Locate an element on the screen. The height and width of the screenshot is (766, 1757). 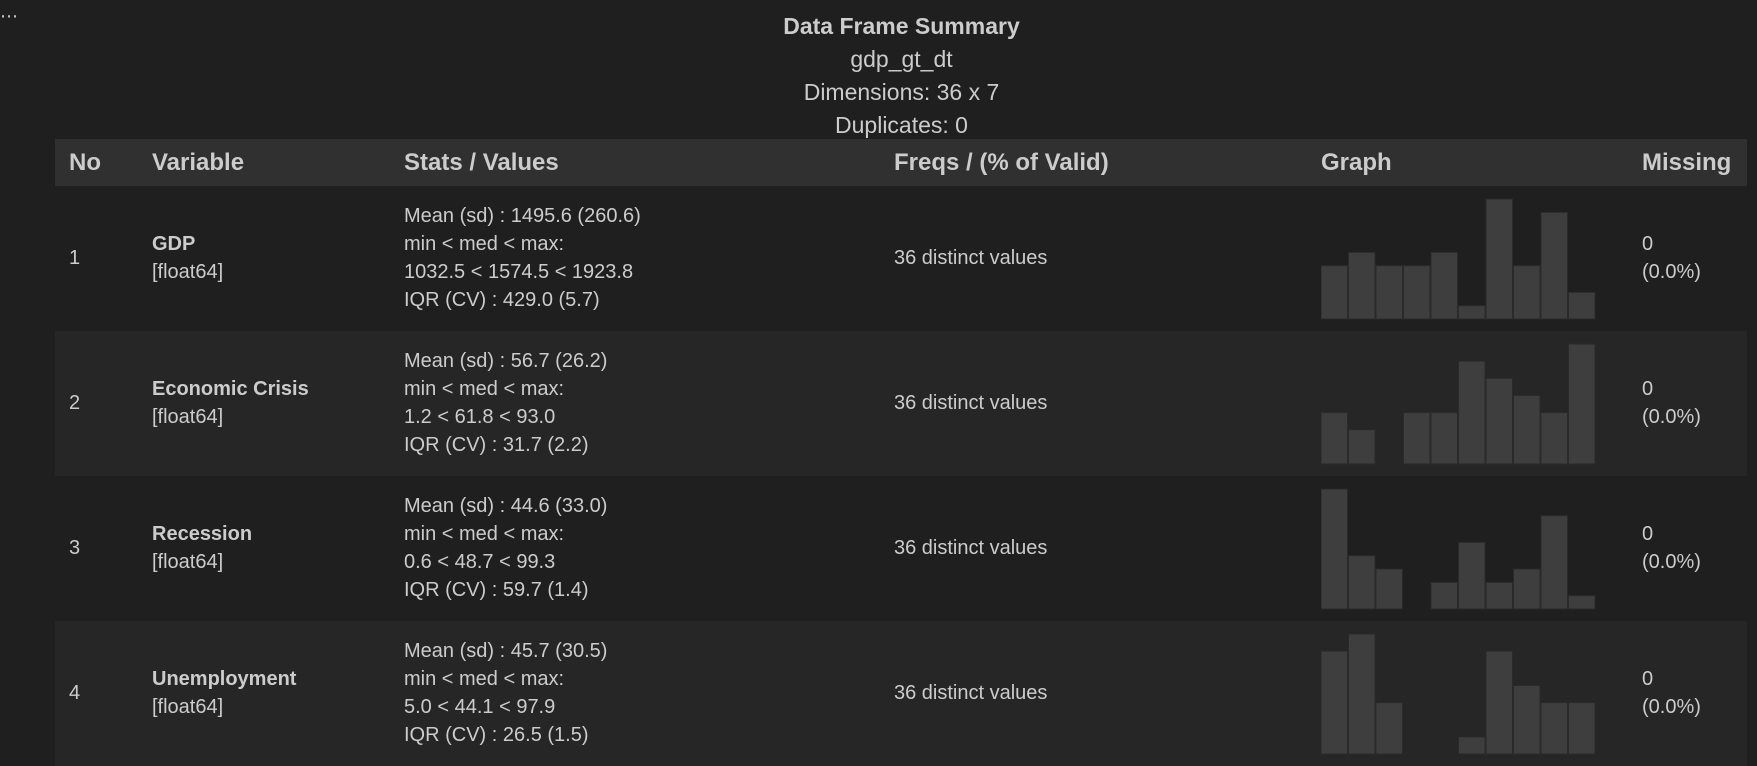
stats-line: Mean (sd) : 44.6 (33.0) is located at coordinates (506, 506).